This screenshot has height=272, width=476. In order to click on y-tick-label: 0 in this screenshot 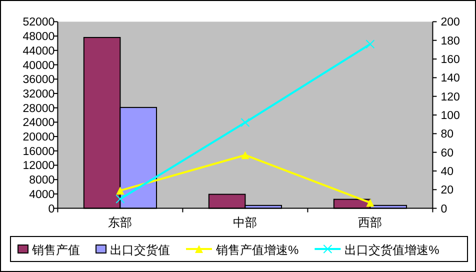, I will do `click(51, 209)`.